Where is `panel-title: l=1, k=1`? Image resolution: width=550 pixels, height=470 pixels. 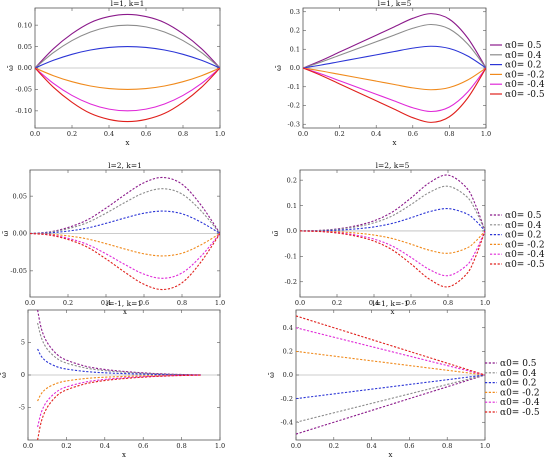 panel-title: l=1, k=1 is located at coordinates (128, 4).